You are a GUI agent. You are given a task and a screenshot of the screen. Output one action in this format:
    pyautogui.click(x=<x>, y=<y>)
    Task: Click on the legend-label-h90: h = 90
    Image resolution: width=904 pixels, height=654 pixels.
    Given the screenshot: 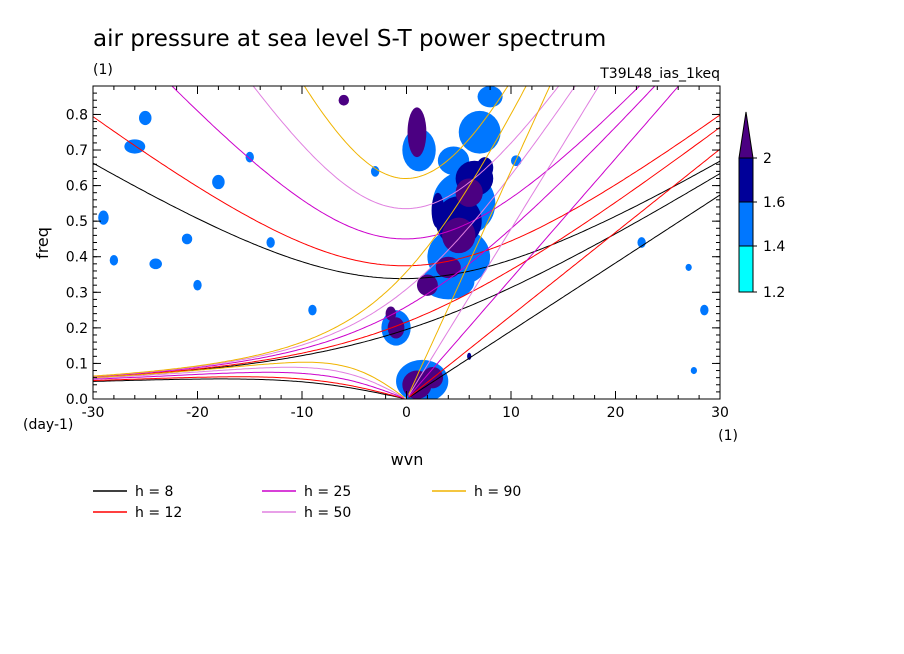 What is the action you would take?
    pyautogui.click(x=497, y=492)
    